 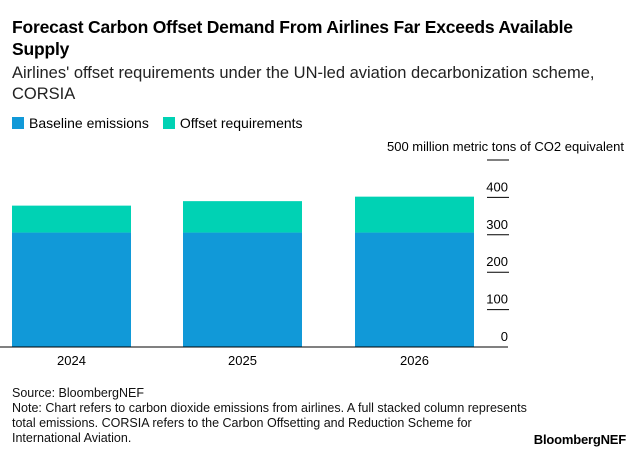 I want to click on legend-swatch-baseline, so click(x=18, y=123).